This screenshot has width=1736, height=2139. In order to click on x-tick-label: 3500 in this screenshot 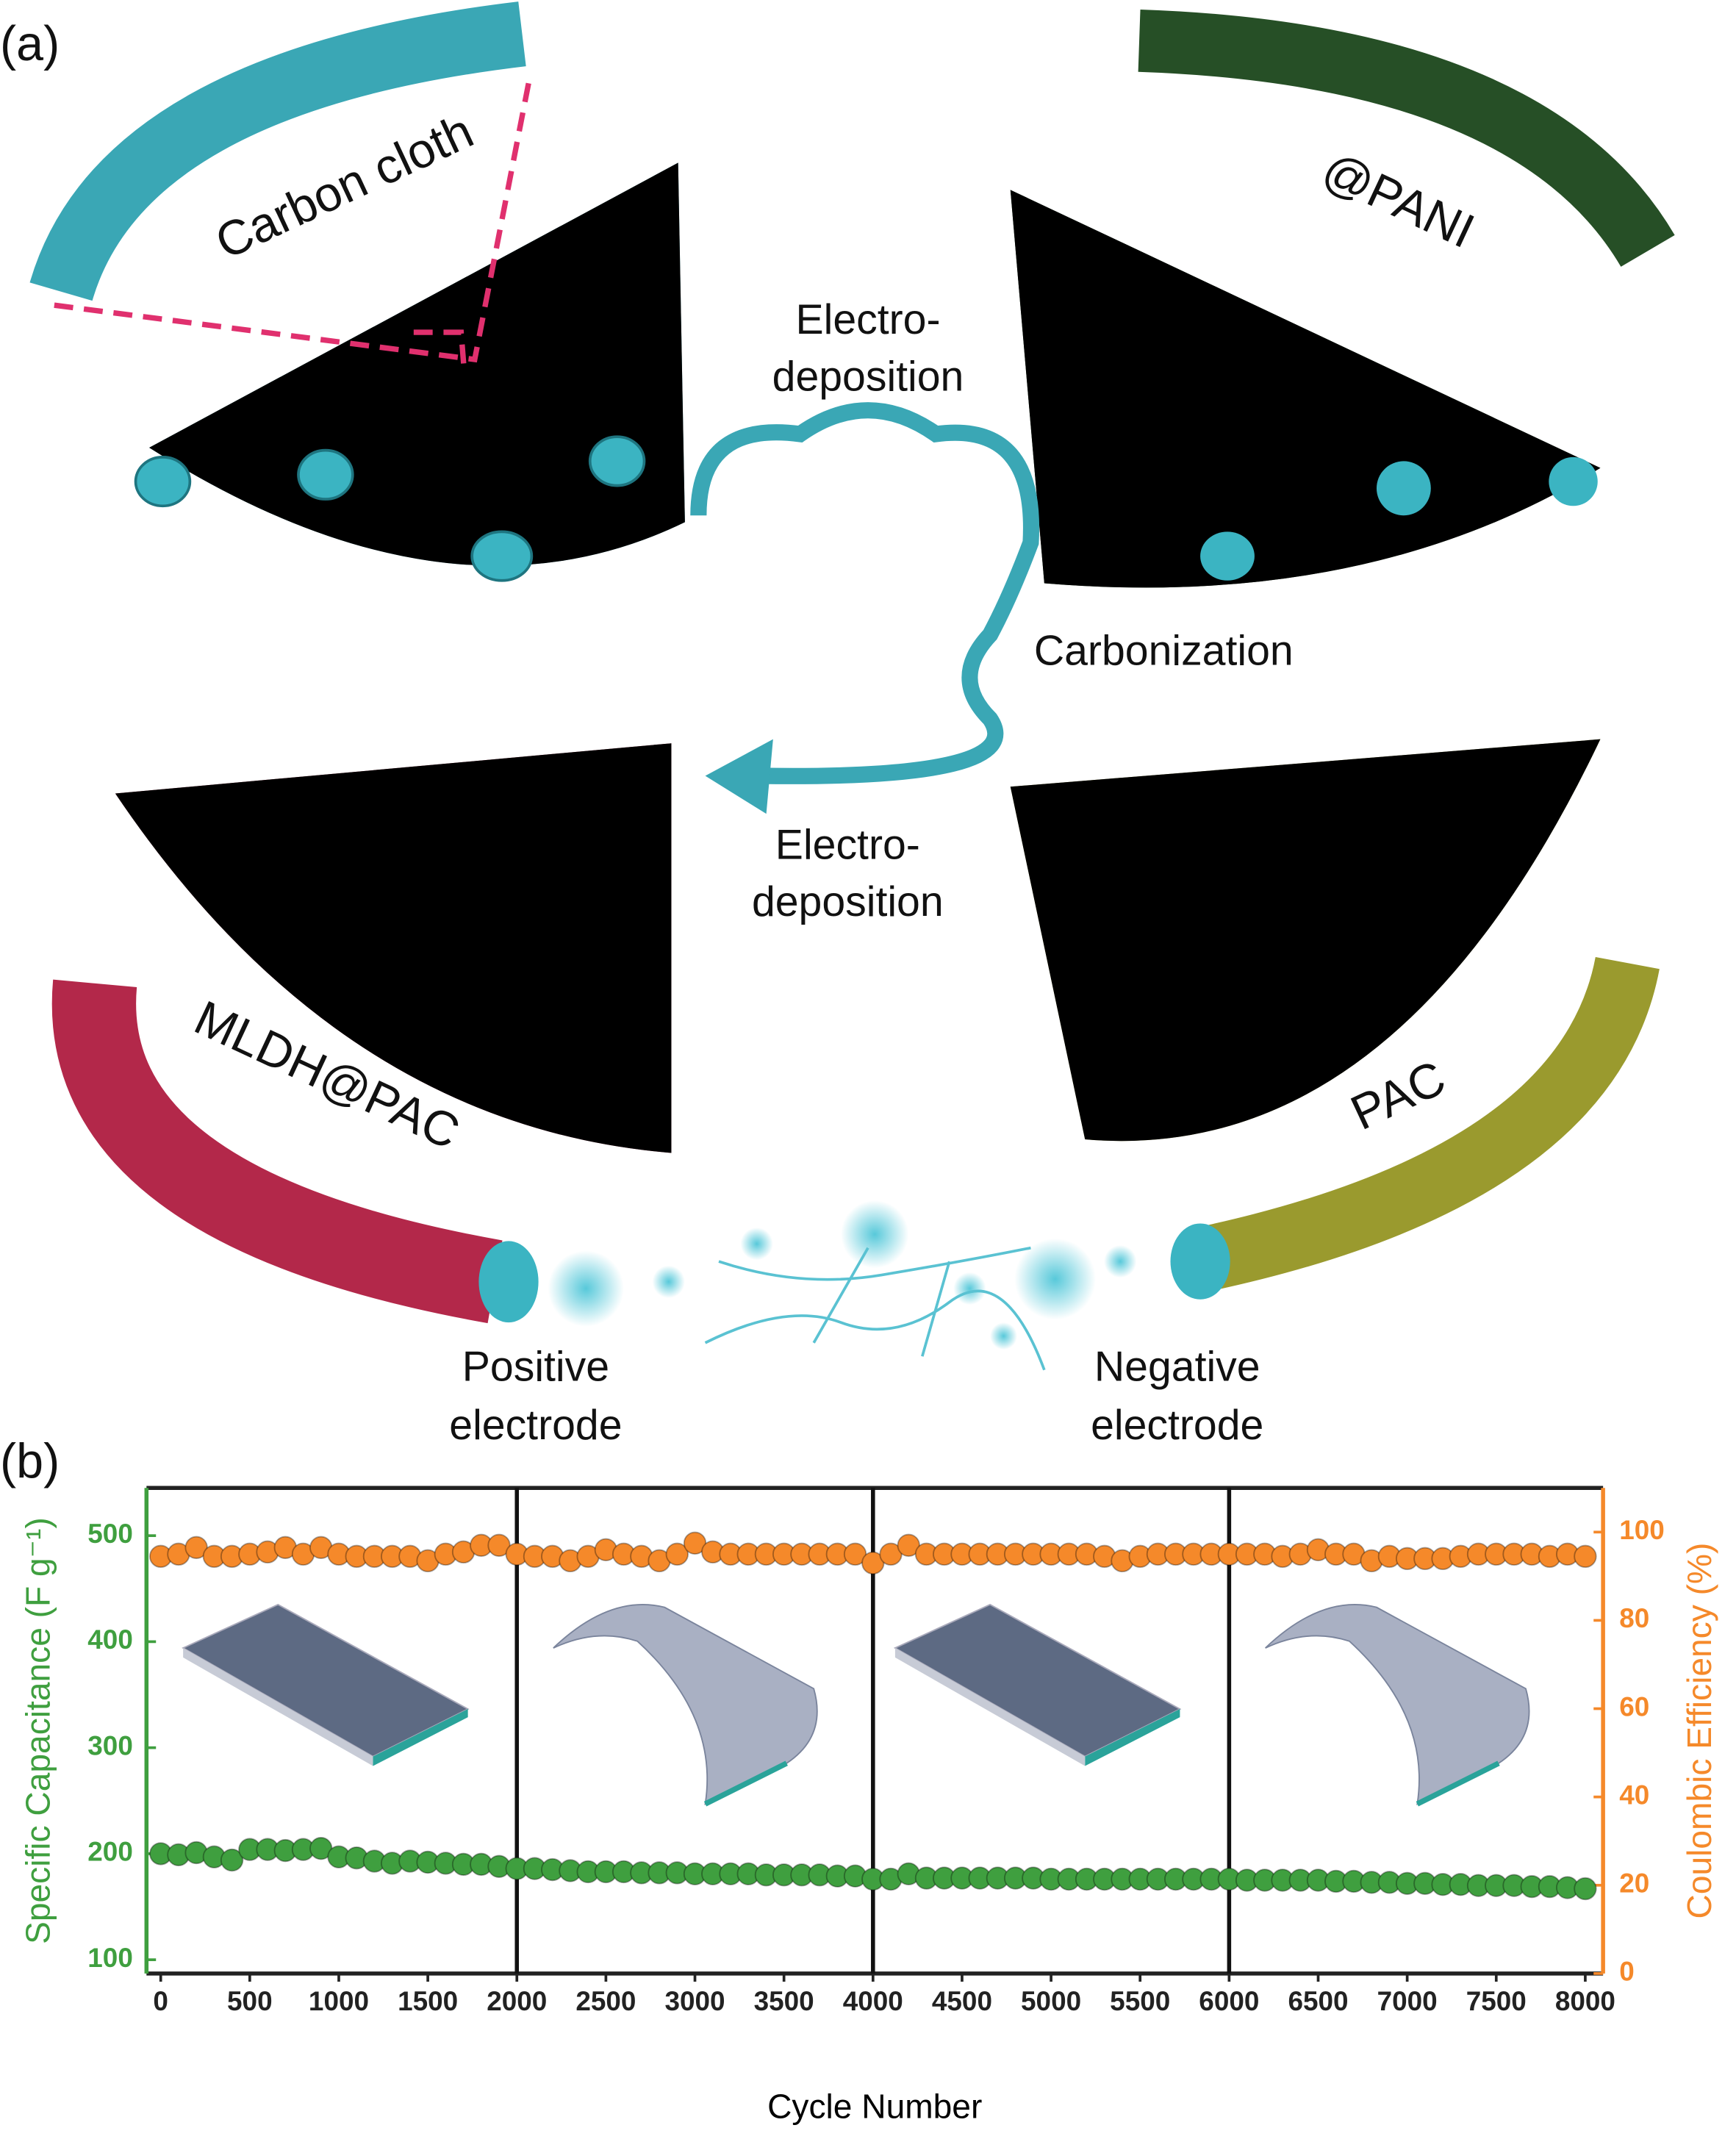, I will do `click(784, 2001)`.